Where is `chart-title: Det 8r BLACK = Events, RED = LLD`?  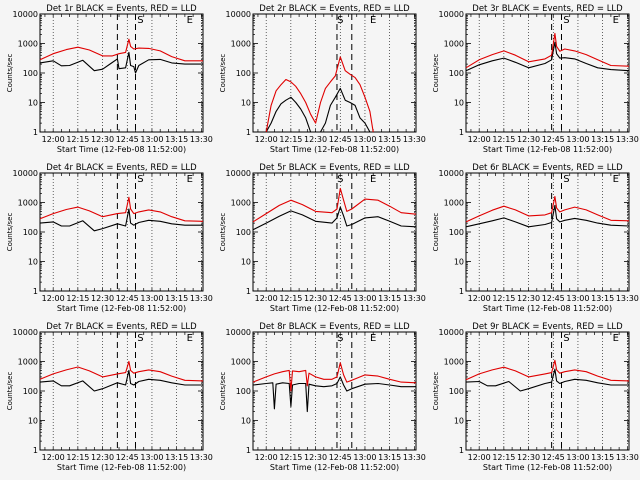 chart-title: Det 8r BLACK = Events, RED = LLD is located at coordinates (334, 327).